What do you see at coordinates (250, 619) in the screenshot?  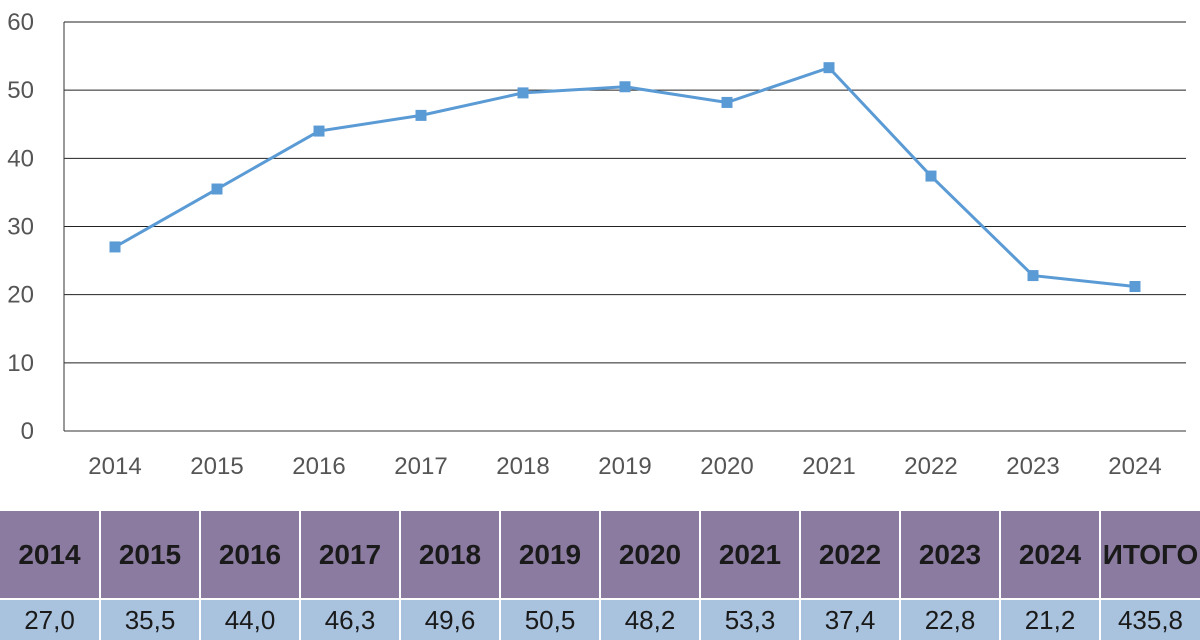 I see `table-value-cell: 44,0` at bounding box center [250, 619].